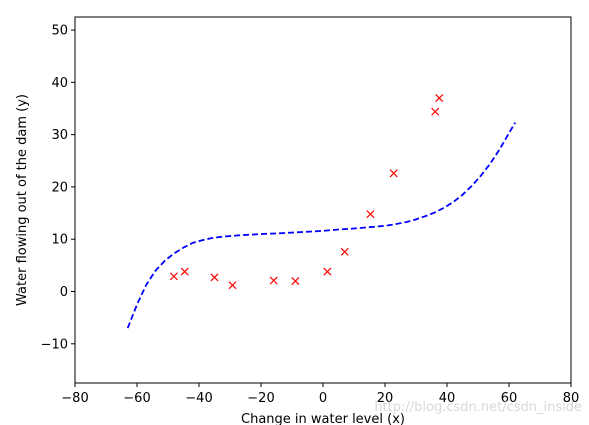 The height and width of the screenshot is (425, 589). What do you see at coordinates (447, 398) in the screenshot?
I see `x-tick-label: 40` at bounding box center [447, 398].